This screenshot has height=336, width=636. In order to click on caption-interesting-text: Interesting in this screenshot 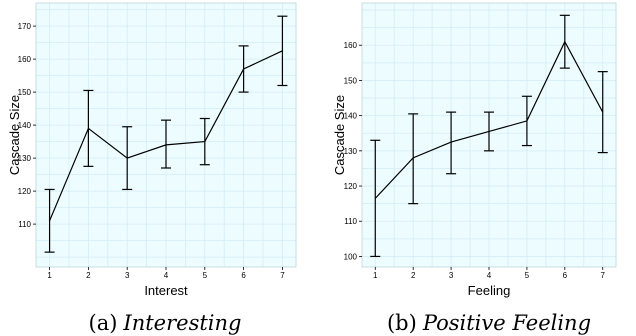, I will do `click(181, 323)`.